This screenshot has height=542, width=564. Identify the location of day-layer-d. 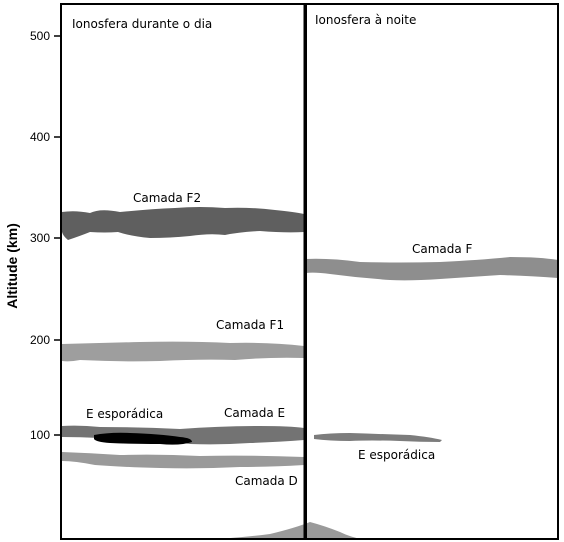
(183, 460).